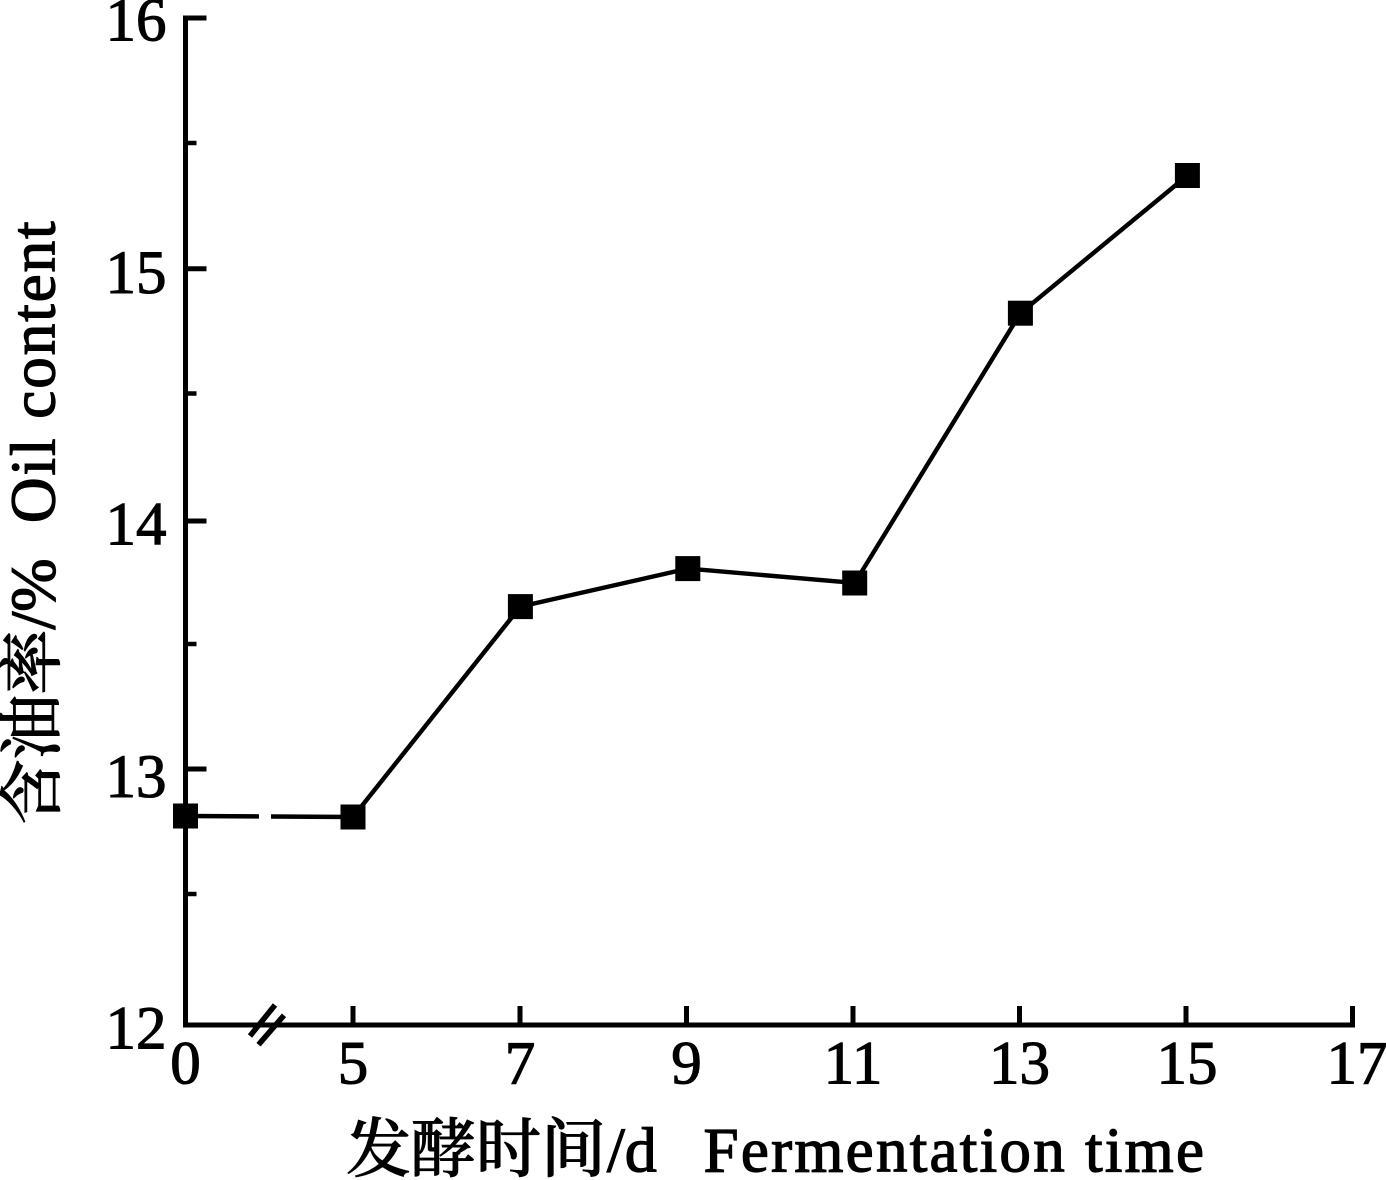  I want to click on svg-text: 11, so click(853, 1064).